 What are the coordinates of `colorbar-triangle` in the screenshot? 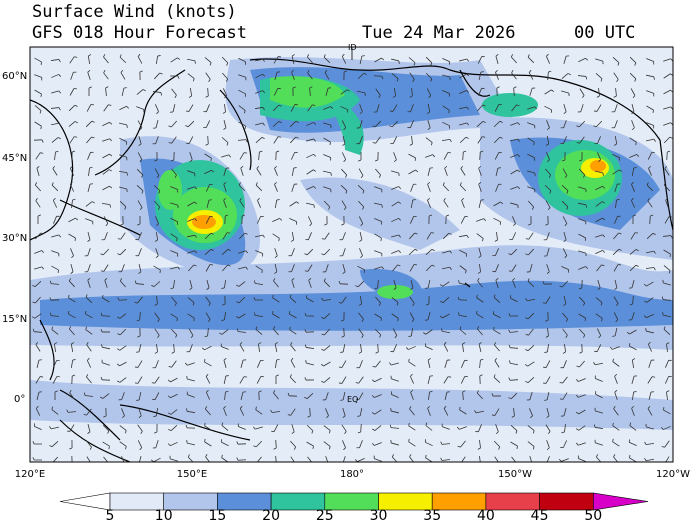 It's located at (620, 501).